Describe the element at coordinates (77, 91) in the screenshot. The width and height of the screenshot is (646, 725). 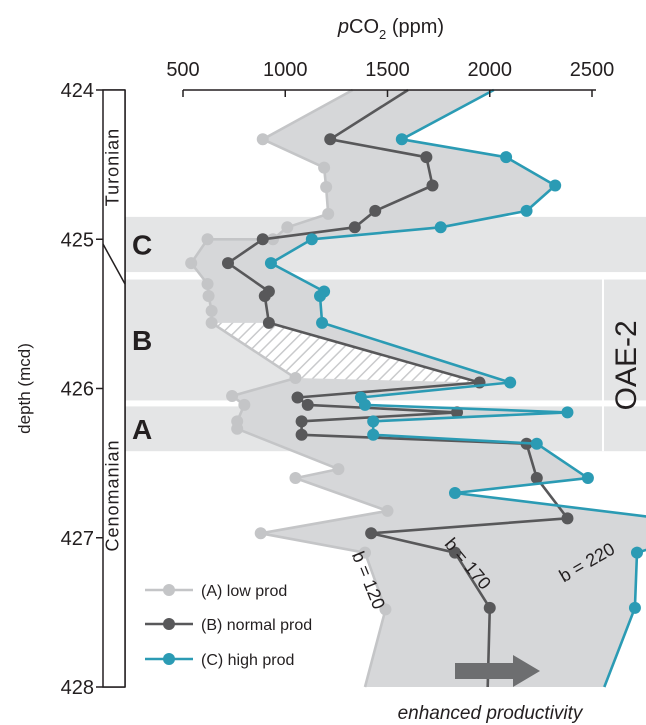
I see `y-tick-label: 424` at that location.